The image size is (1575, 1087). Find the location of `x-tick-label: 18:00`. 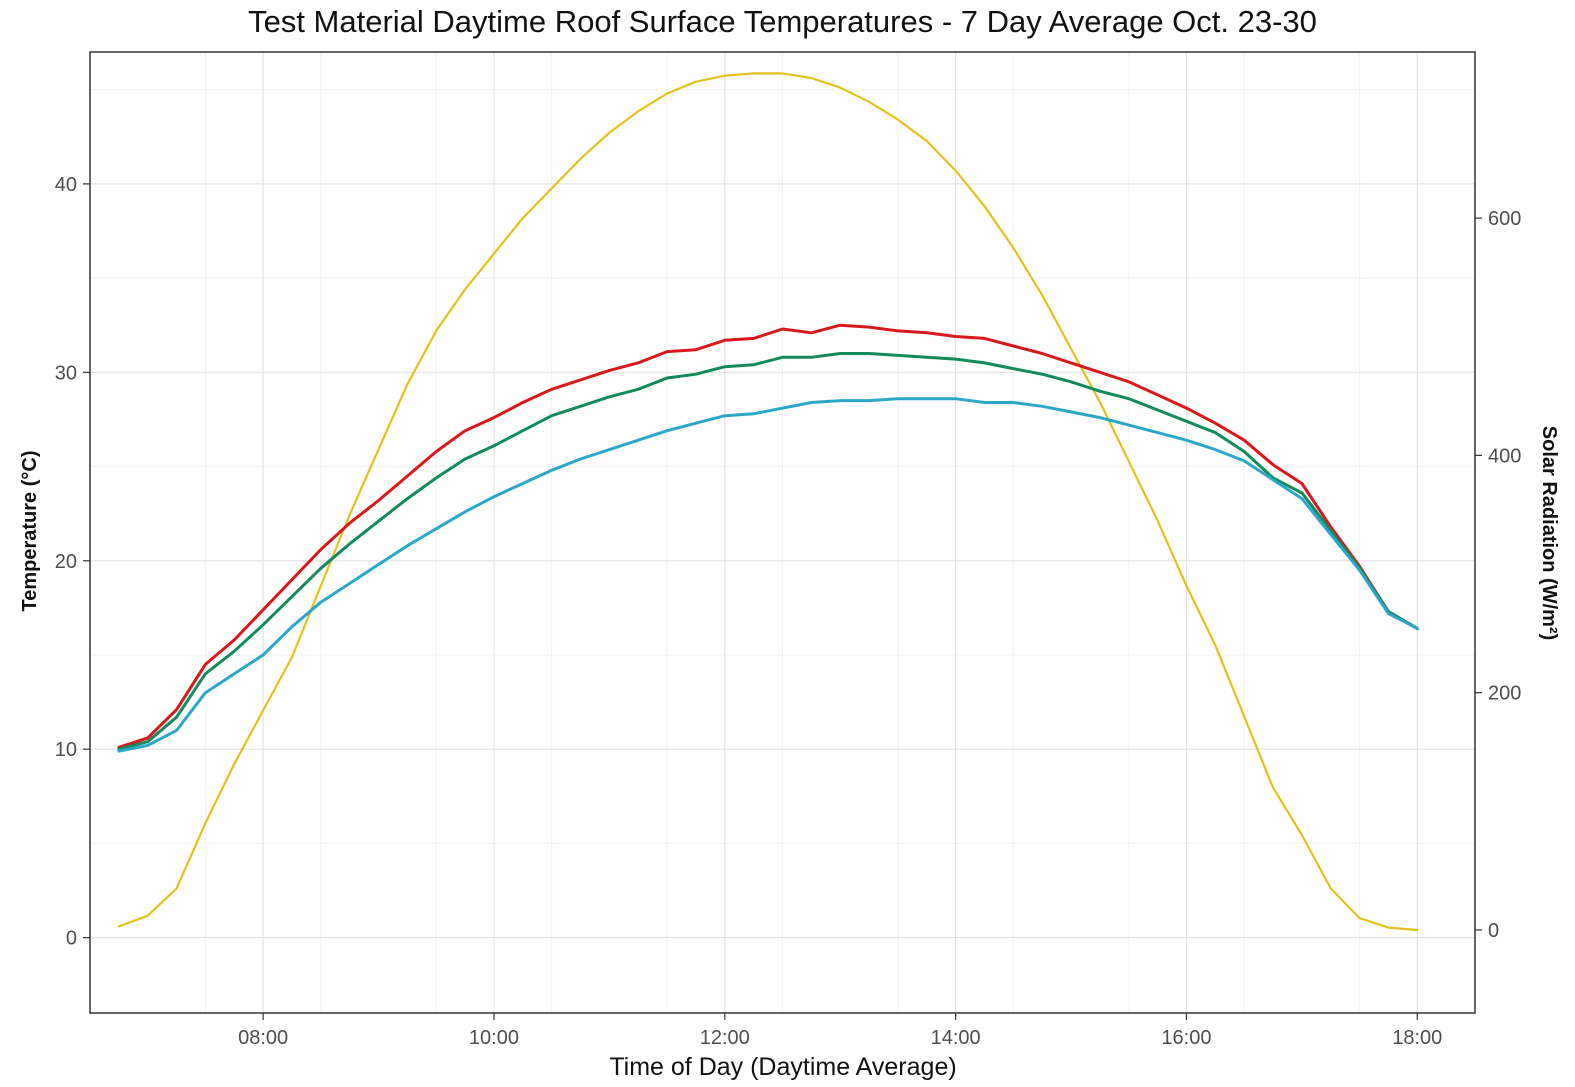

x-tick-label: 18:00 is located at coordinates (1417, 1038).